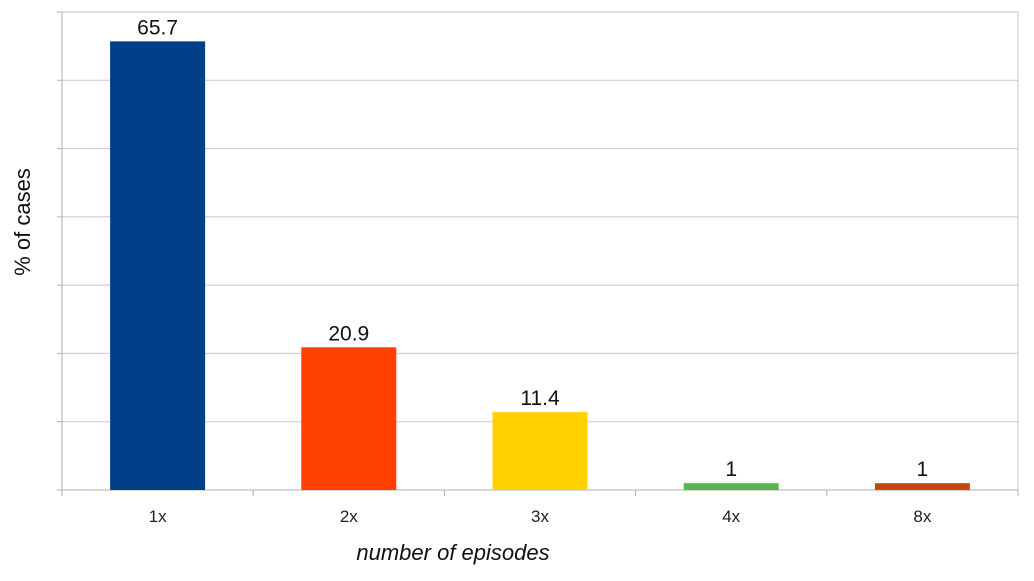  I want to click on x-tick-label-8x: 8x, so click(922, 516).